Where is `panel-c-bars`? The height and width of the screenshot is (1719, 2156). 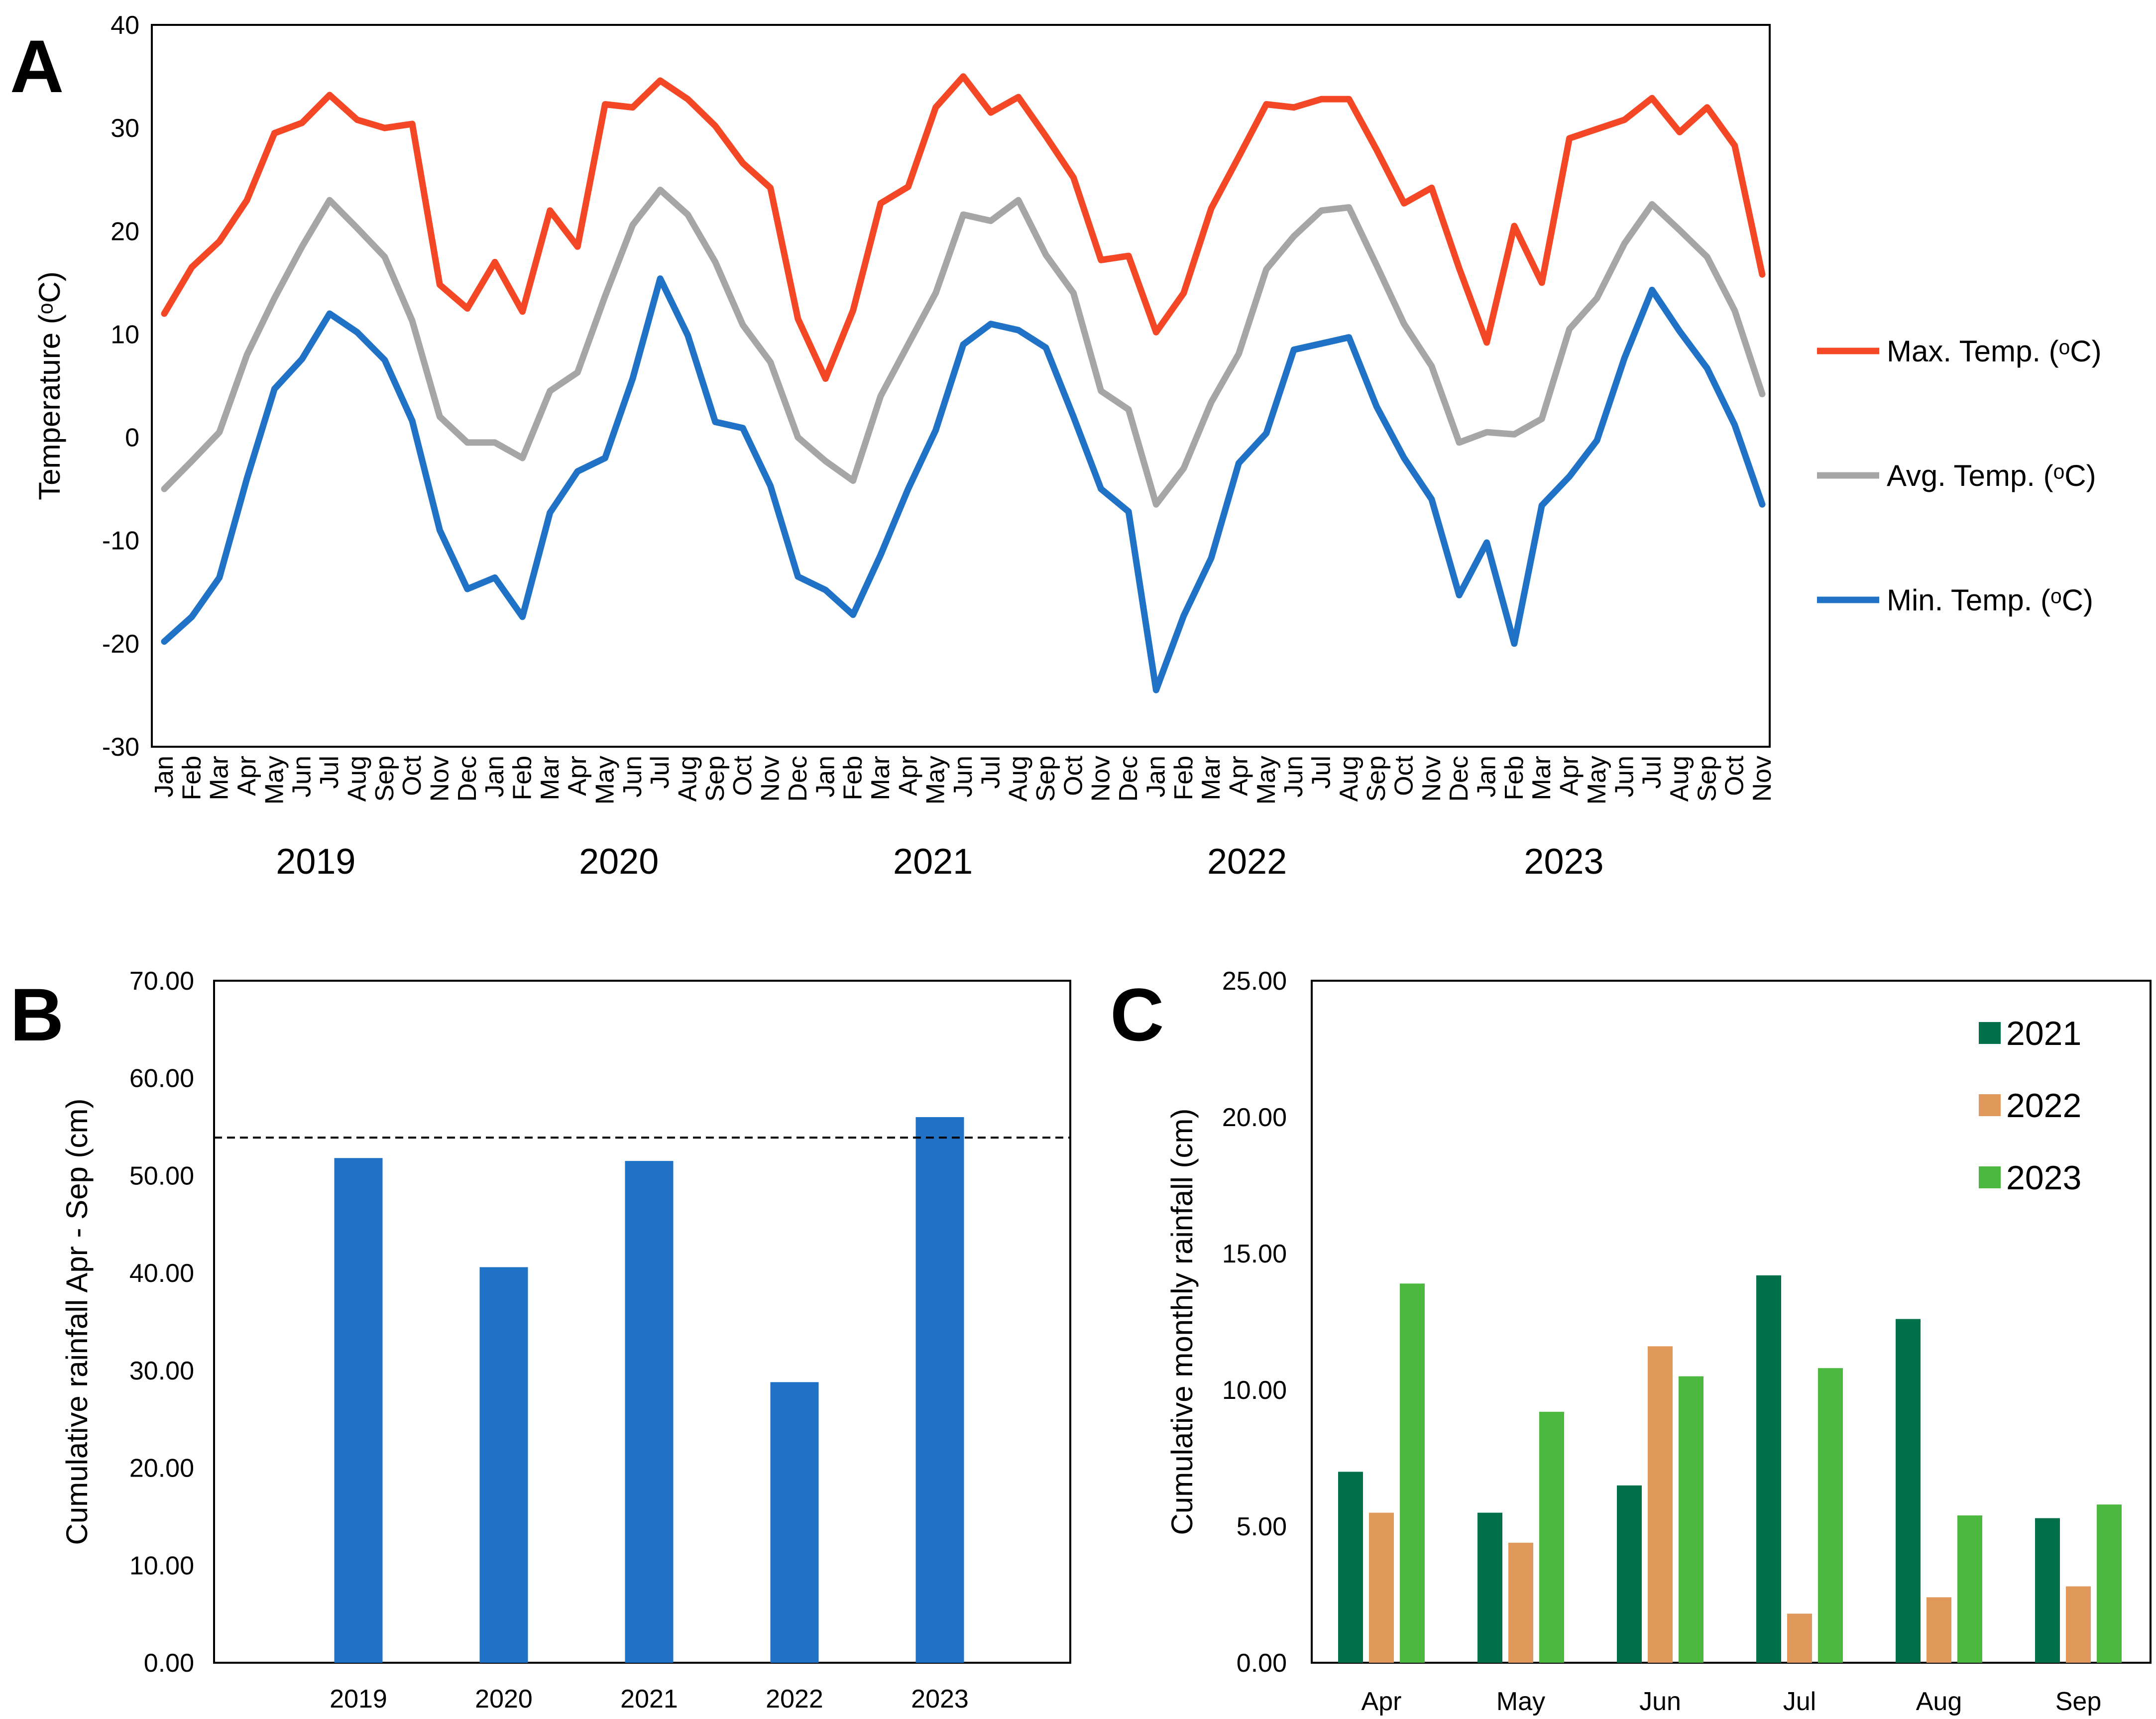 panel-c-bars is located at coordinates (1730, 1469).